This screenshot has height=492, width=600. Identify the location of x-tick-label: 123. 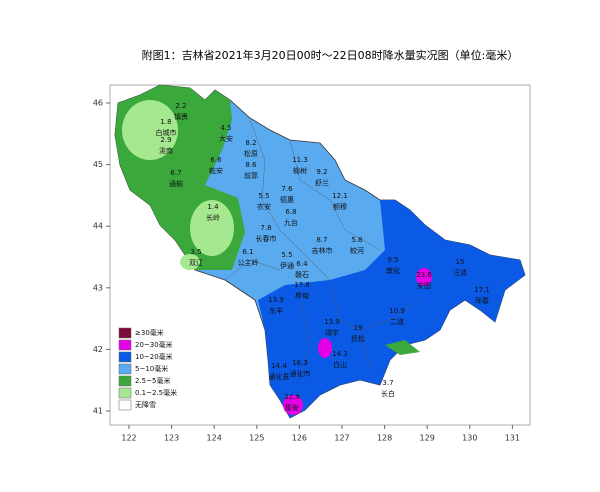
(171, 438).